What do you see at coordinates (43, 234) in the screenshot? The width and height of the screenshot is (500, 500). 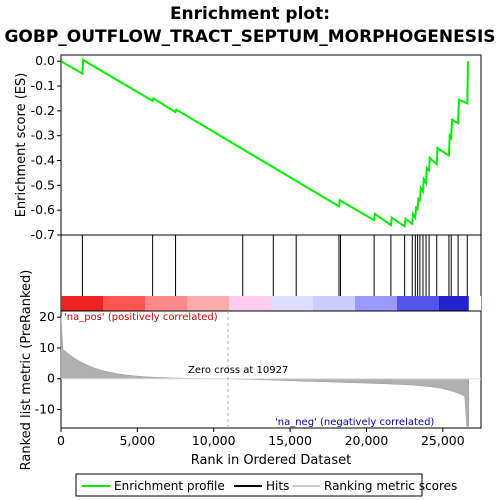 I see `es-y-tick-label: -0.7` at bounding box center [43, 234].